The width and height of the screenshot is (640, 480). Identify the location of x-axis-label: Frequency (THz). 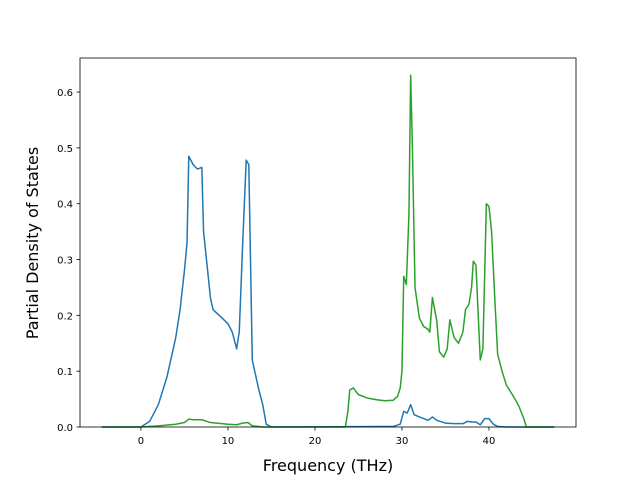
(328, 465).